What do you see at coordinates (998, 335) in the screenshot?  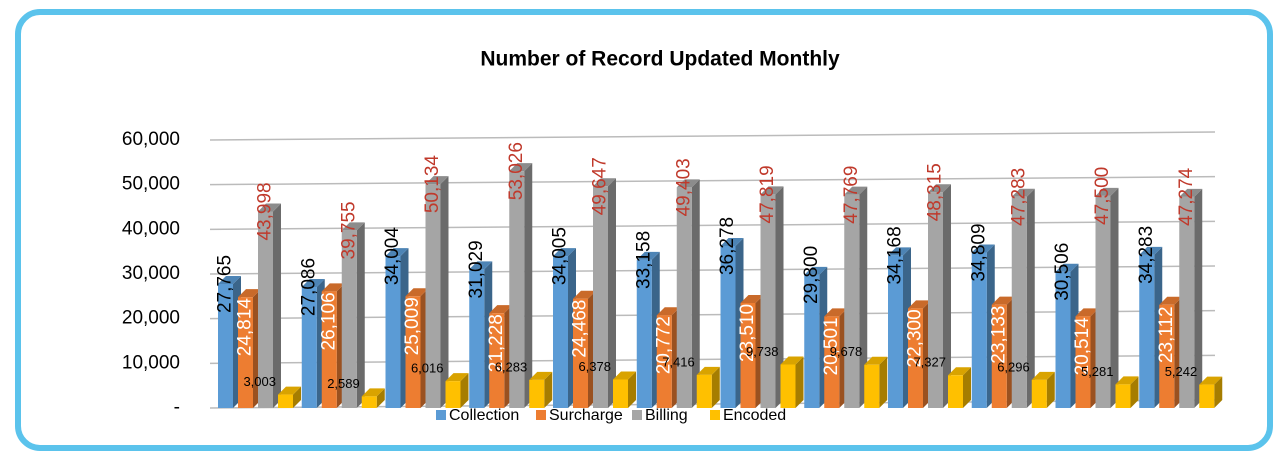 I see `data-label: 23,133` at bounding box center [998, 335].